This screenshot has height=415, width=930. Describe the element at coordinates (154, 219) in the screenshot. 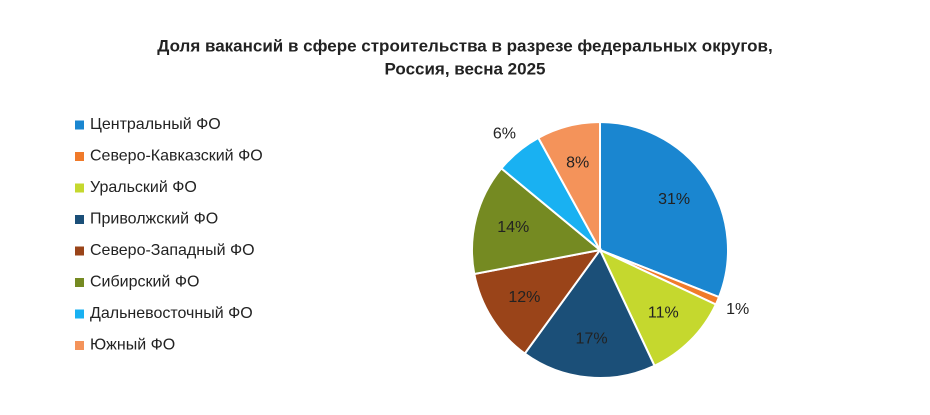

I see `legend-label: Приволжский ФО` at that location.